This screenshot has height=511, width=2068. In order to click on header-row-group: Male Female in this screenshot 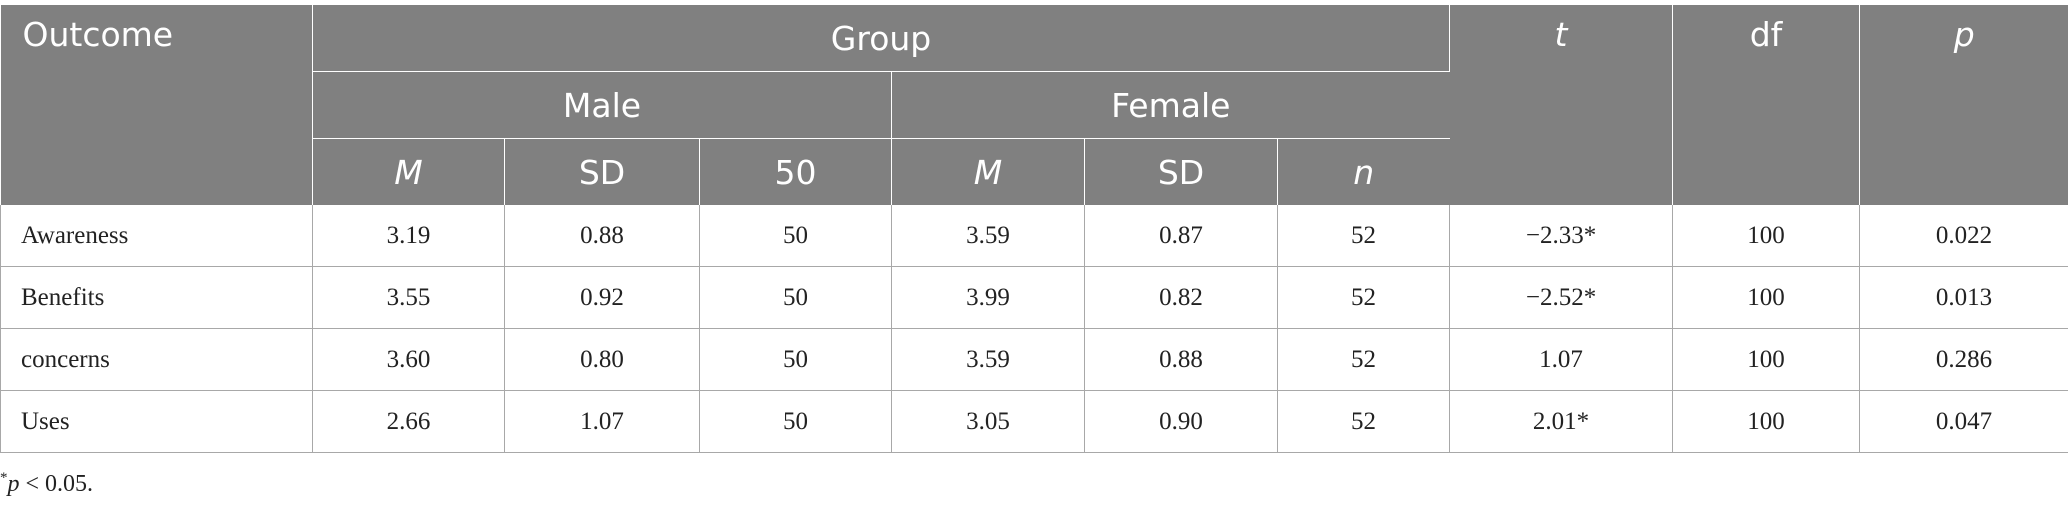, I will do `click(1034, 105)`.